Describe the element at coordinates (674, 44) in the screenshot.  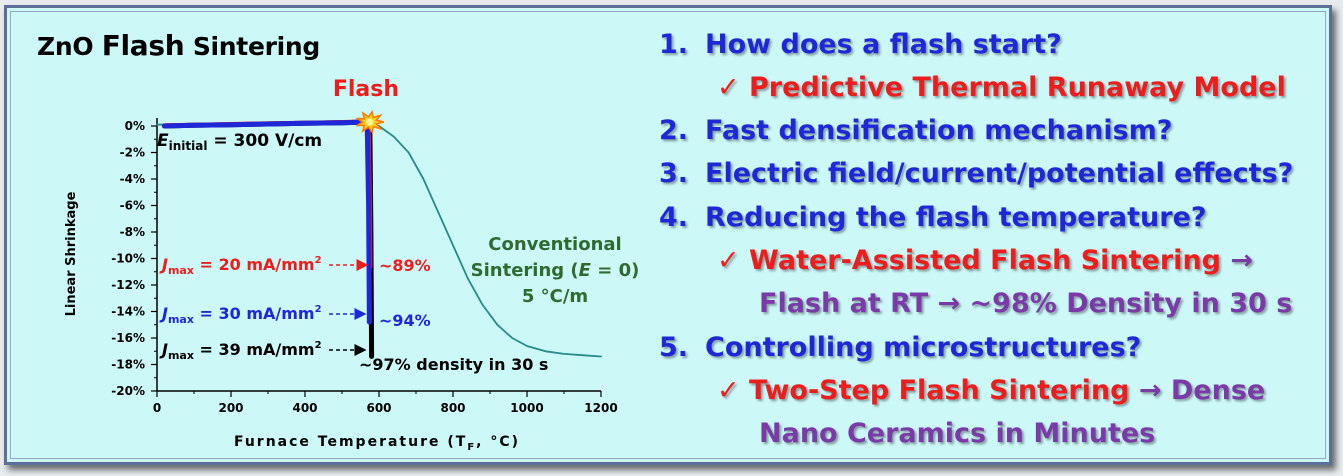
I see `question-1-number: 1.` at that location.